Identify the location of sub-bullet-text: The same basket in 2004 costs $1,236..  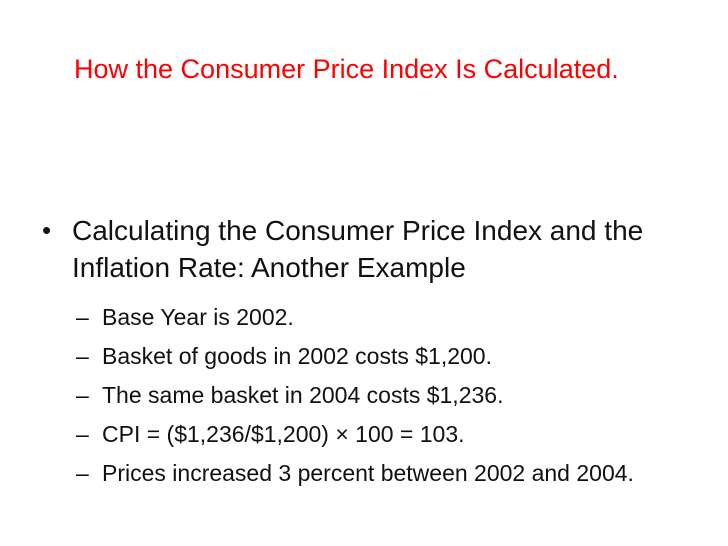
(303, 395).